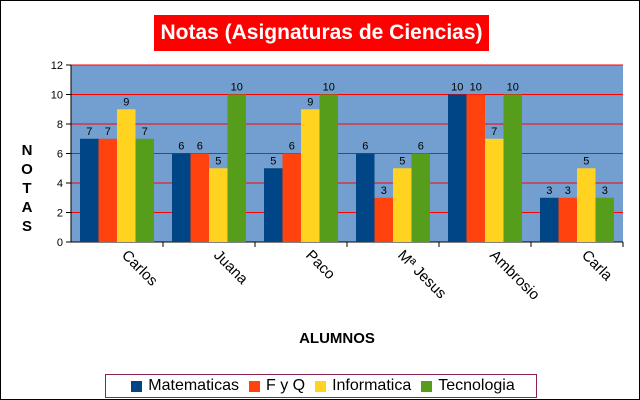 The width and height of the screenshot is (640, 400). What do you see at coordinates (476, 385) in the screenshot?
I see `legend-label: Tecnologia` at bounding box center [476, 385].